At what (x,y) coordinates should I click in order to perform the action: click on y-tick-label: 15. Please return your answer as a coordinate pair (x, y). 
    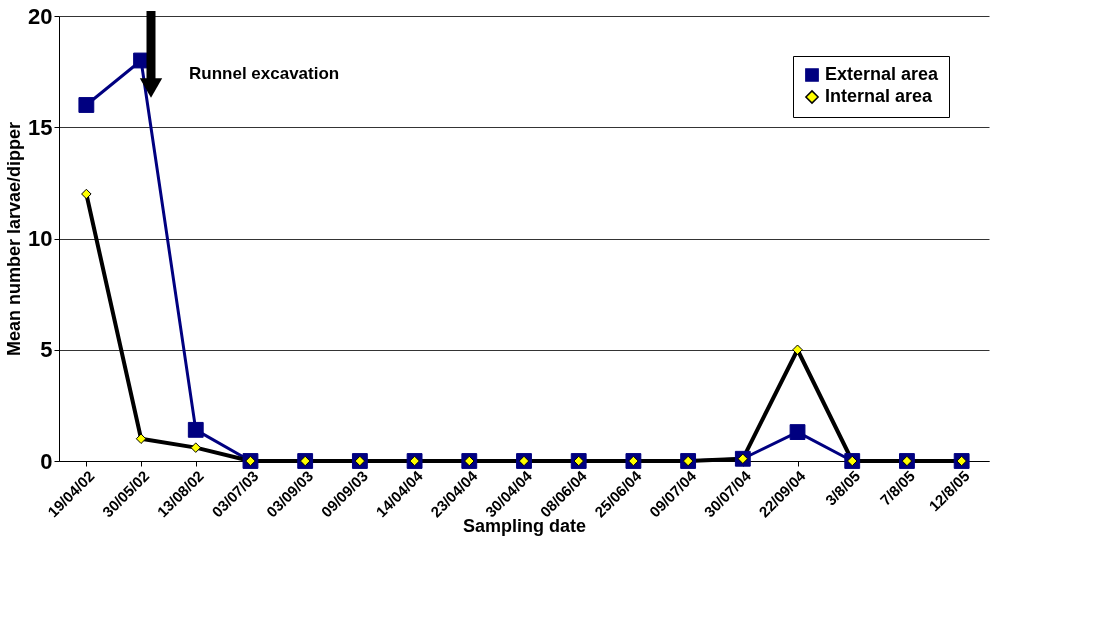
    Looking at the image, I should click on (40, 127).